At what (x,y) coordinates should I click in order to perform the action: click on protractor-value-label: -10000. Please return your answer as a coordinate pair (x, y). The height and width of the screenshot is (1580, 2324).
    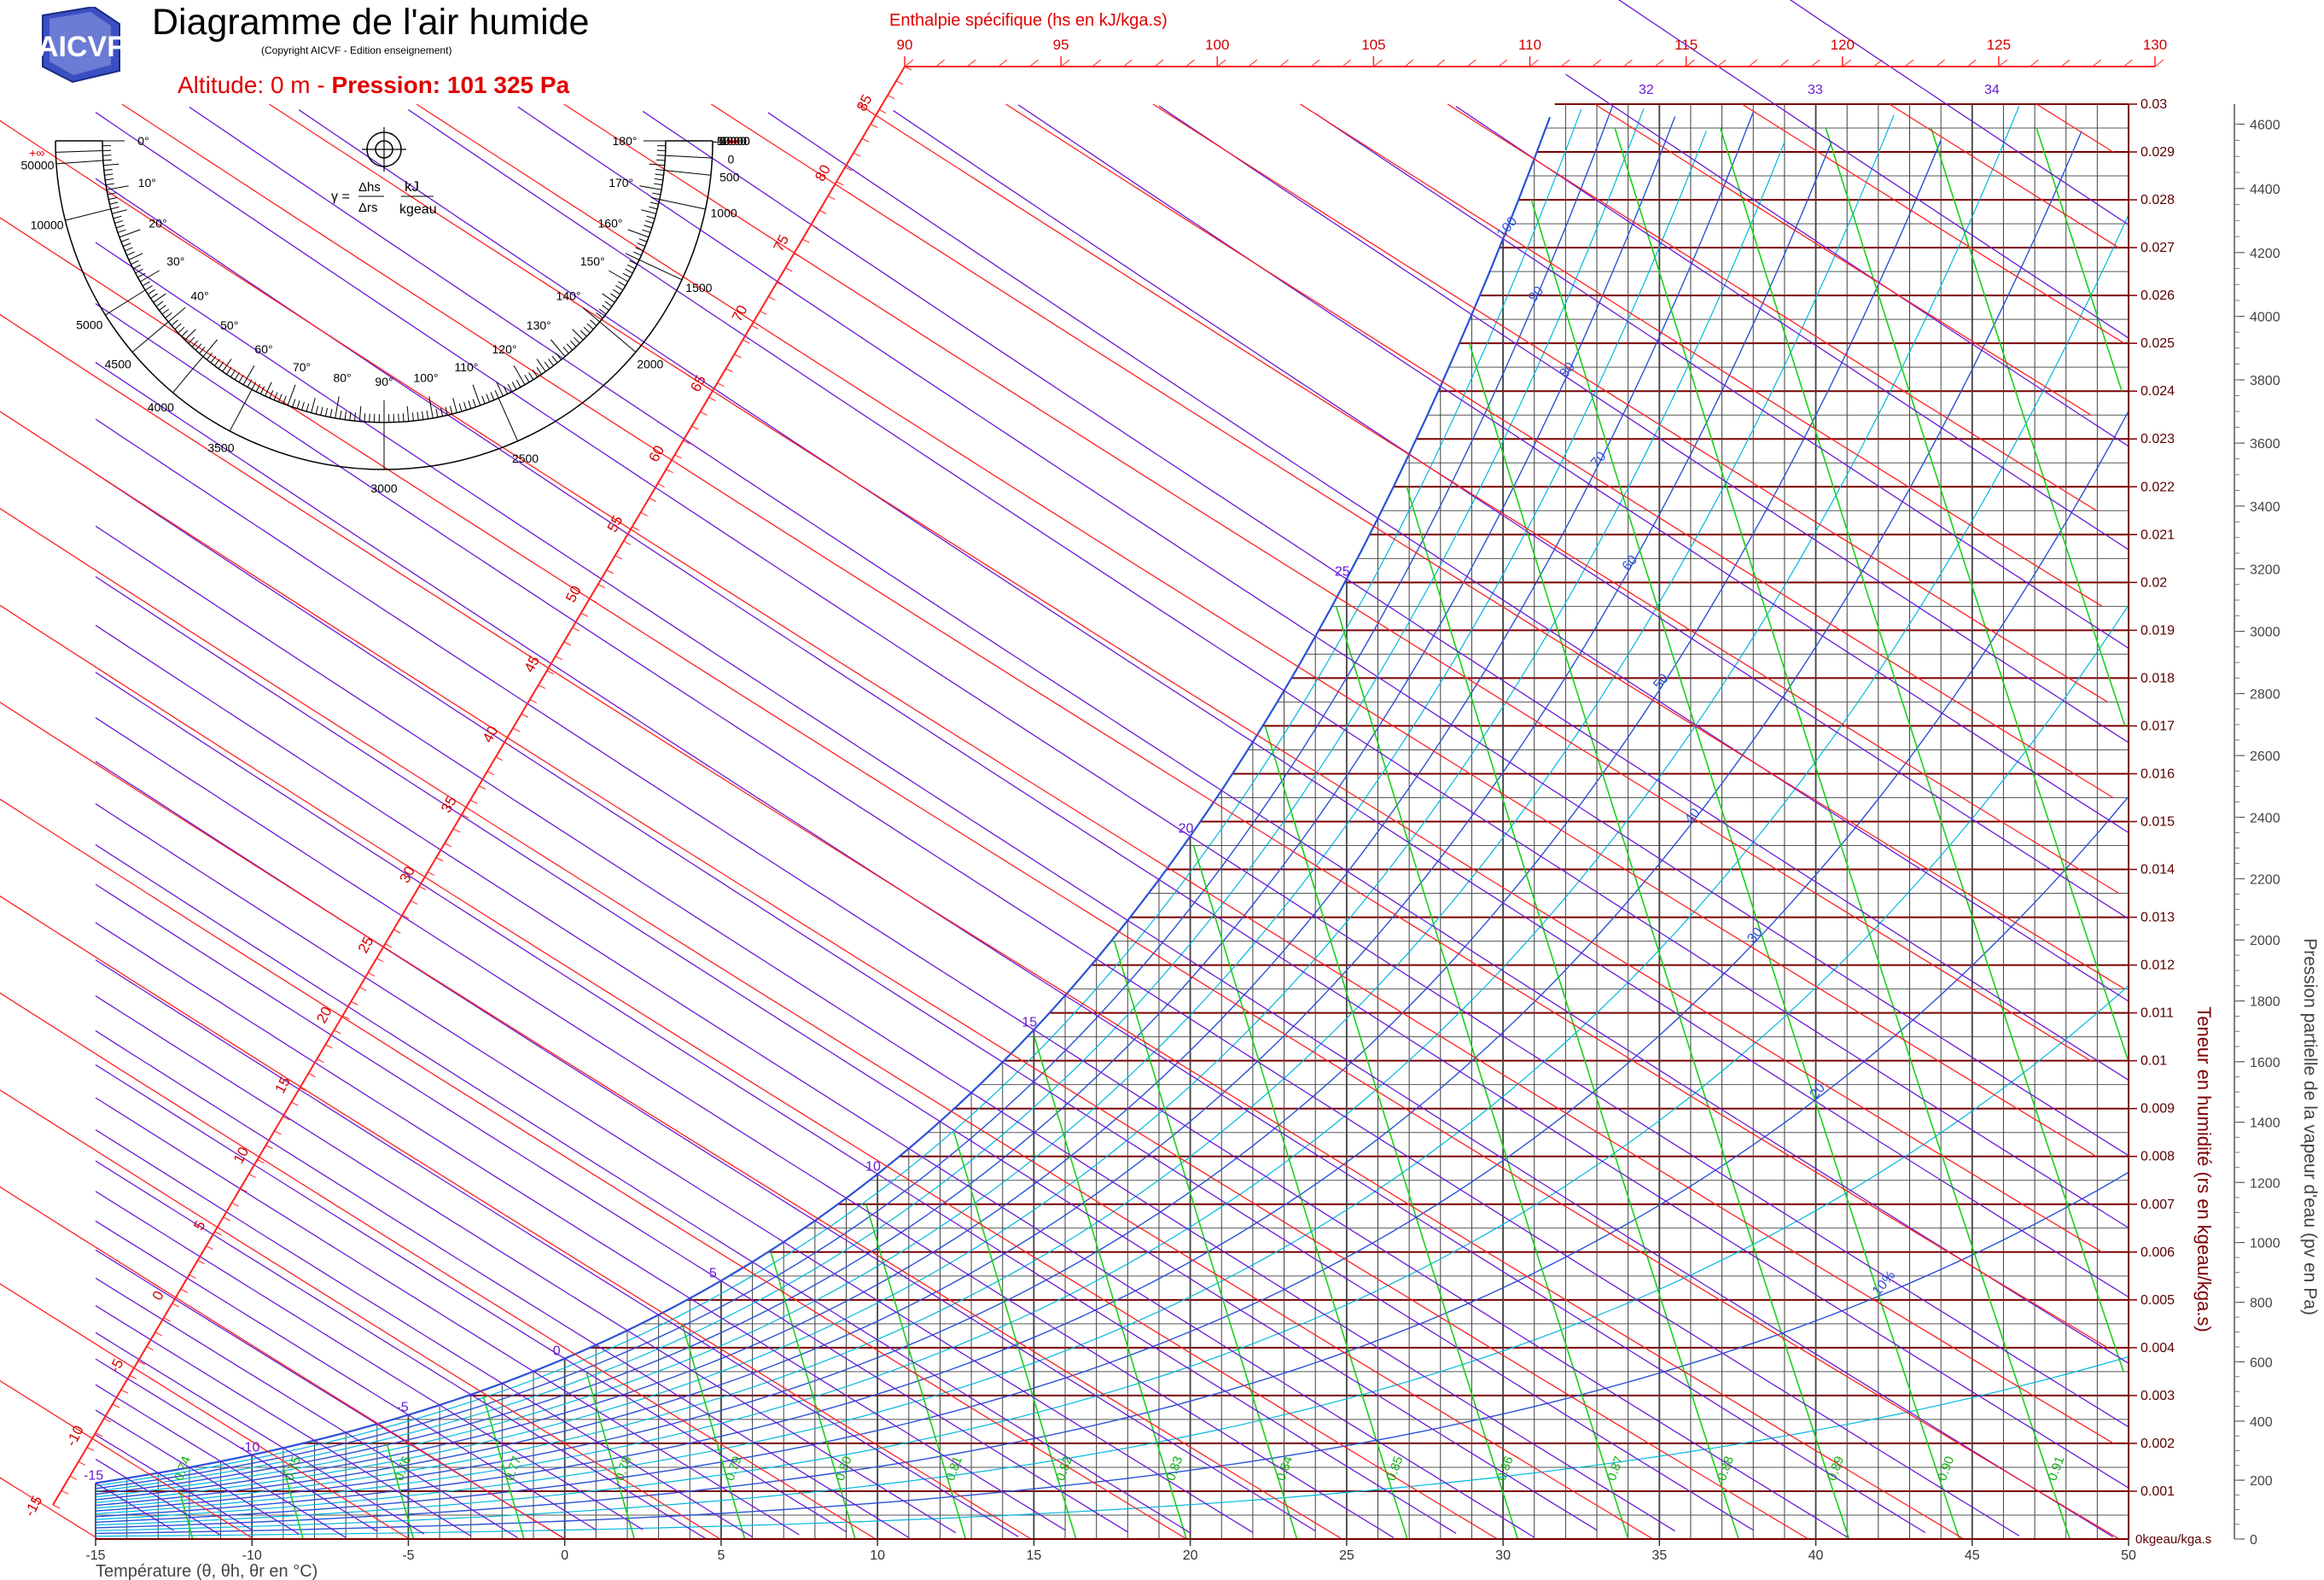
    Looking at the image, I should click on (731, 141).